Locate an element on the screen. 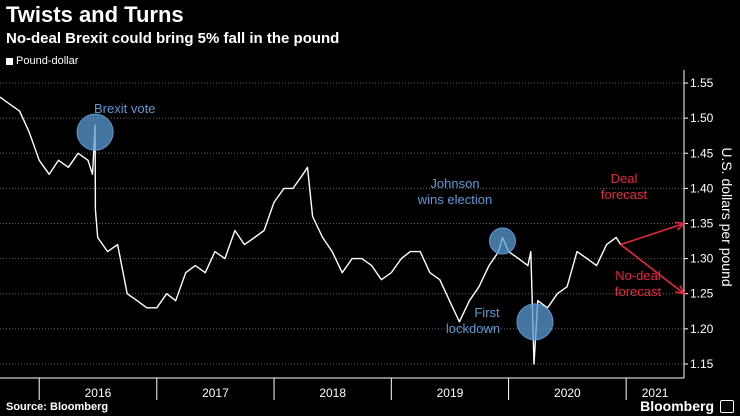 The width and height of the screenshot is (740, 416). x-axis: 2016 2017 2018 2019 2020 2021 is located at coordinates (342, 388).